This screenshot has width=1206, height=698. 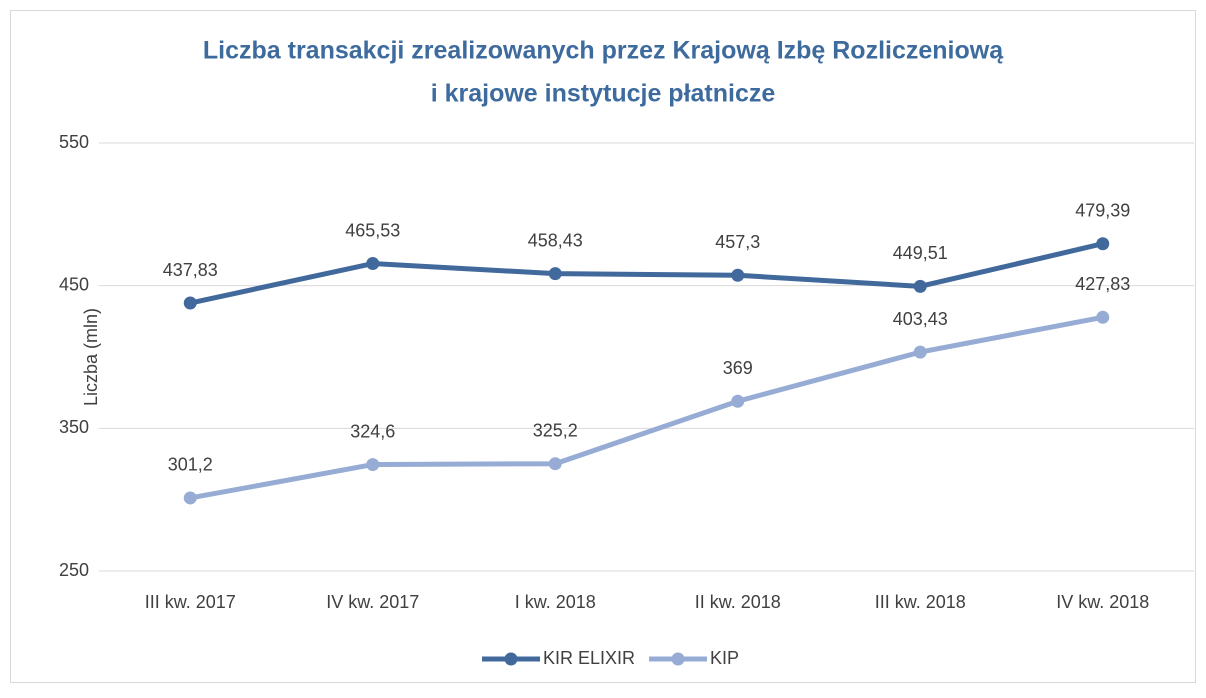 I want to click on legend-label: KIP, so click(x=724, y=658).